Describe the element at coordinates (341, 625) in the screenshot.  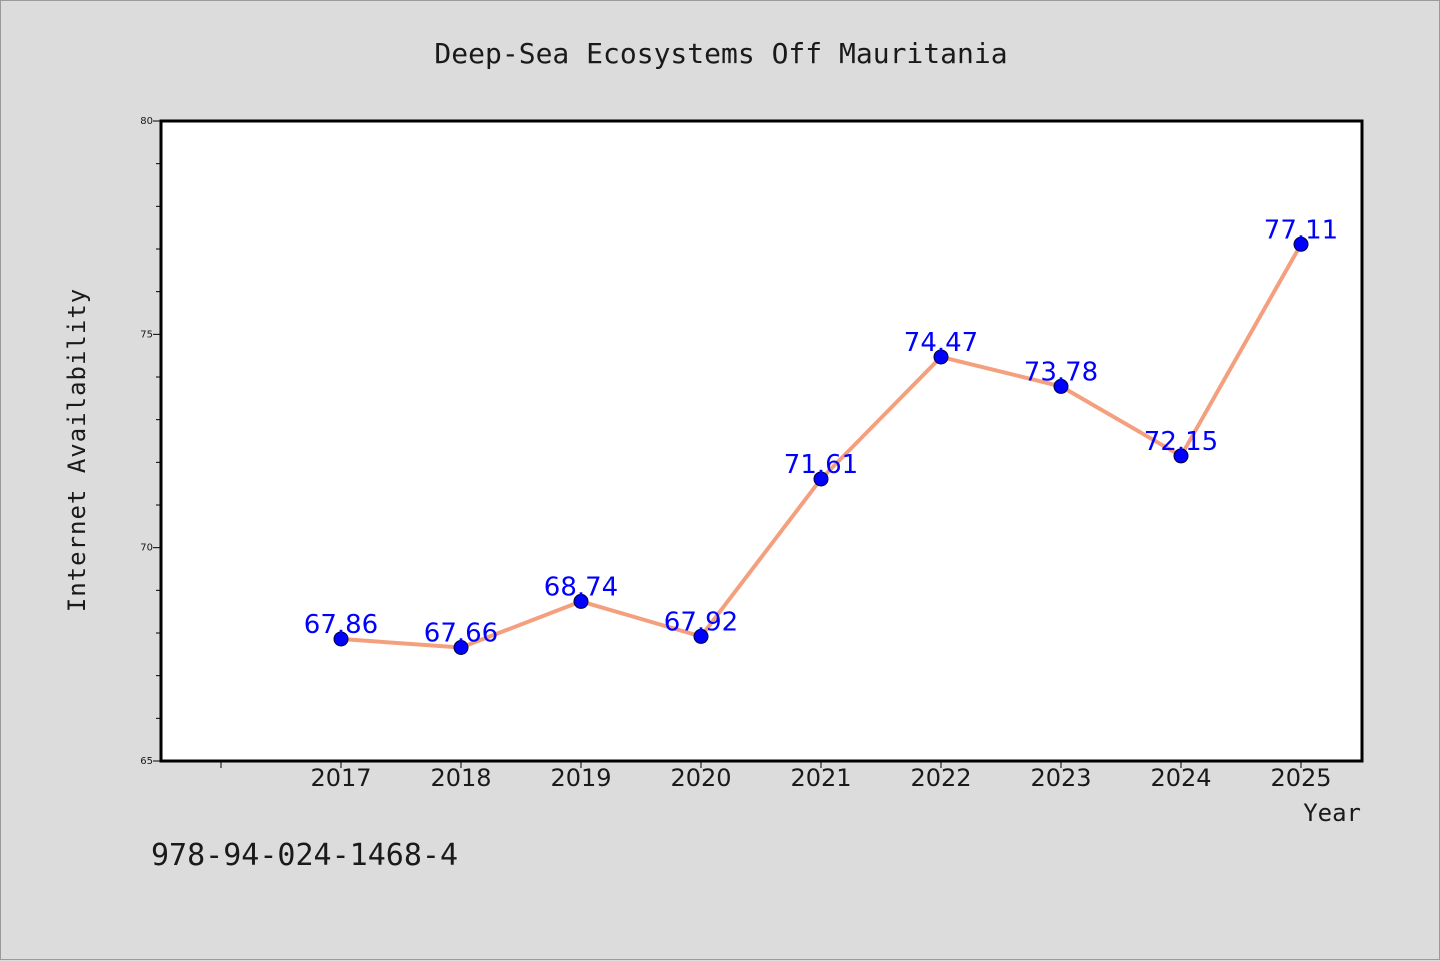
I see `data-label: 67.86` at that location.